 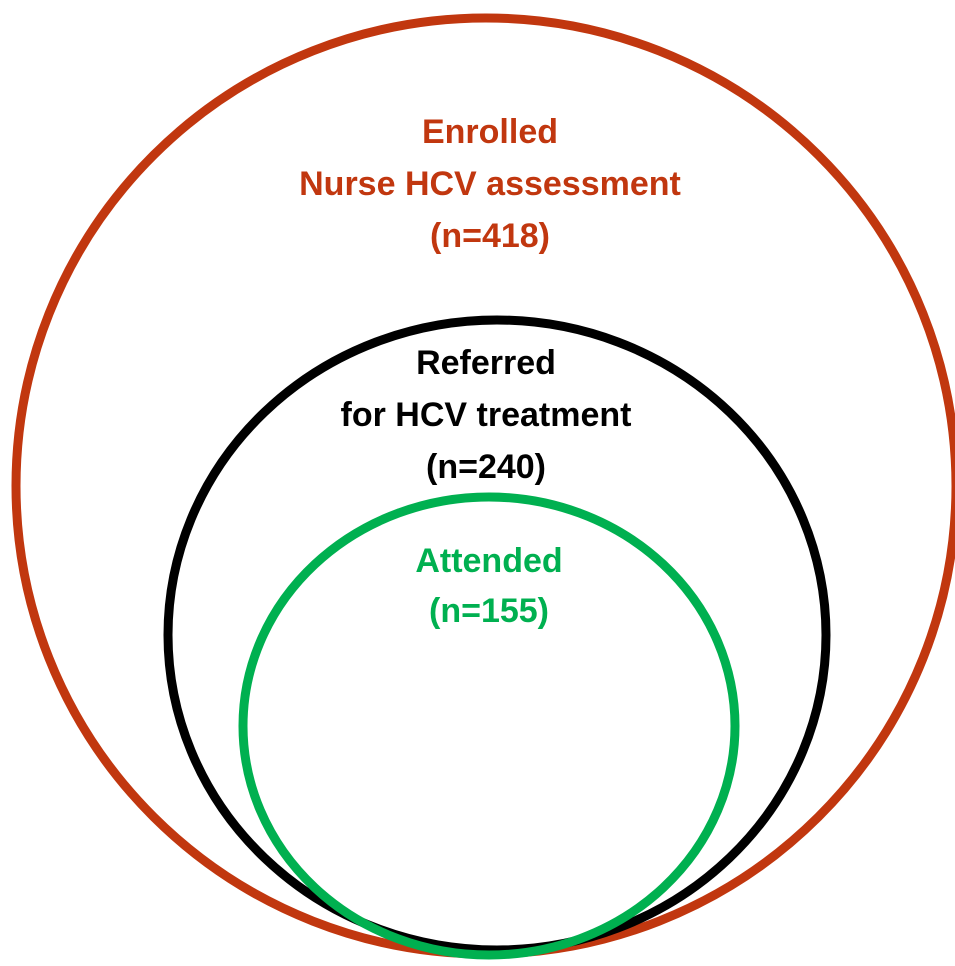 What do you see at coordinates (486, 467) in the screenshot?
I see `node-label: (n=240)` at bounding box center [486, 467].